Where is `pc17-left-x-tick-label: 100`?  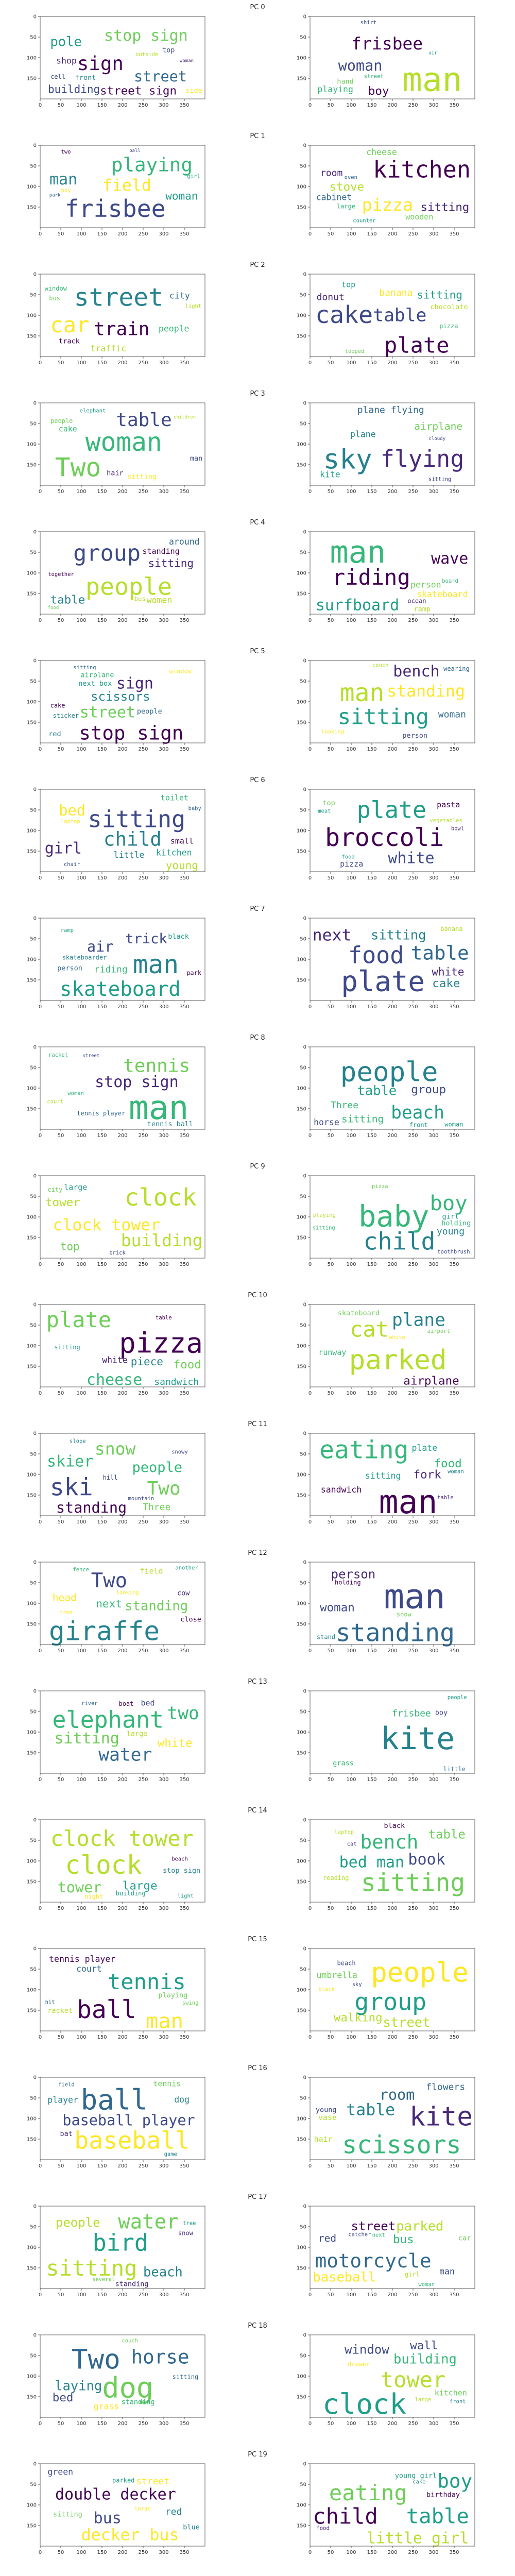 pc17-left-x-tick-label: 100 is located at coordinates (81, 2295).